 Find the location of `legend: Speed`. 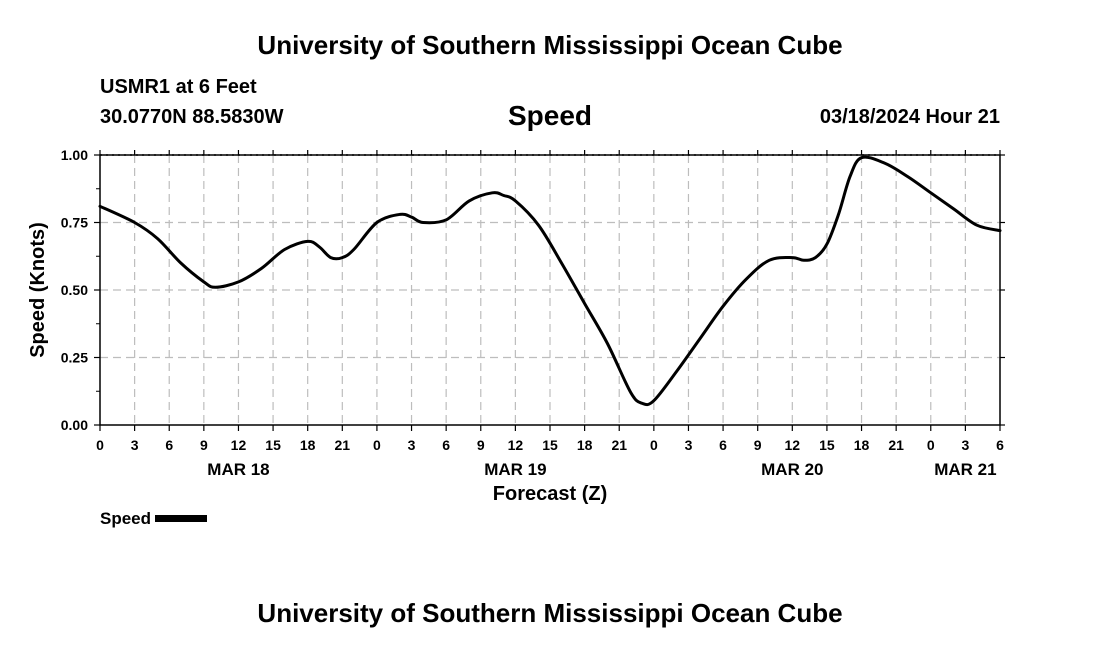

legend: Speed is located at coordinates (154, 519).